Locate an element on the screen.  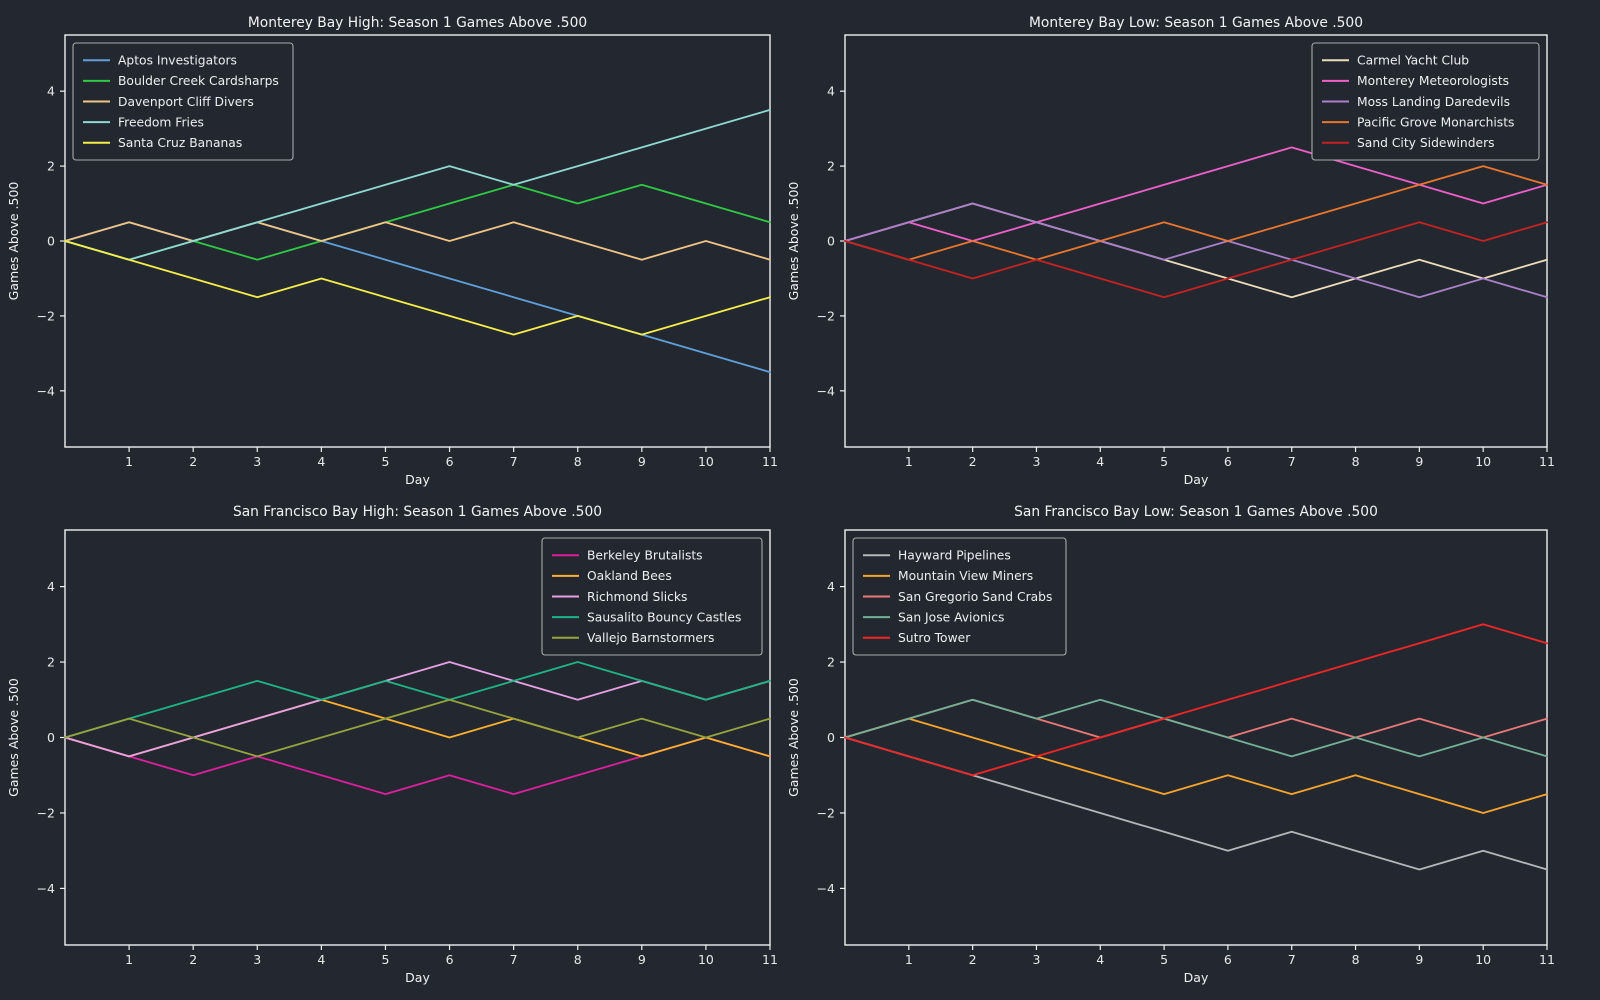
series-line-sausalito-bouncy-castles is located at coordinates (417, 700).